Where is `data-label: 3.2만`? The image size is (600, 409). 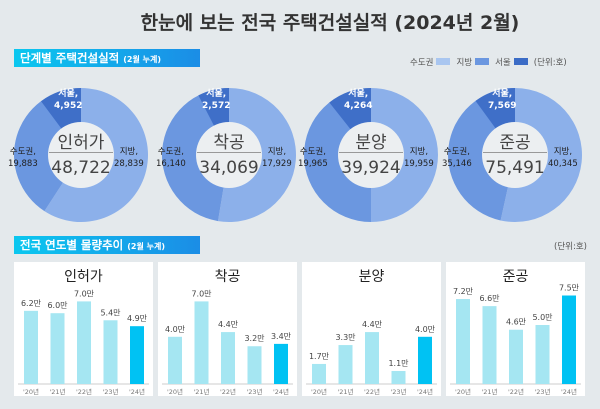 data-label: 3.2만 is located at coordinates (254, 338).